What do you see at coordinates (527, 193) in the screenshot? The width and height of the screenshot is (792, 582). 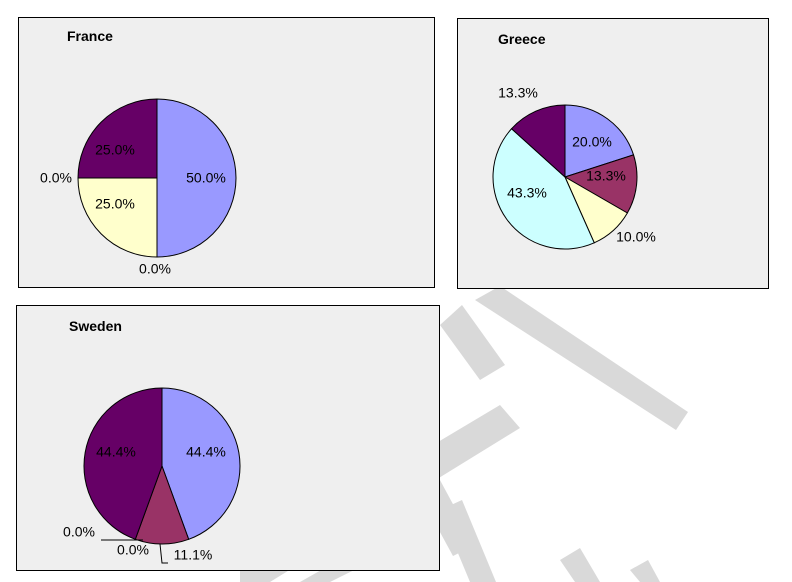 I see `slice-data-label: 43.3%` at bounding box center [527, 193].